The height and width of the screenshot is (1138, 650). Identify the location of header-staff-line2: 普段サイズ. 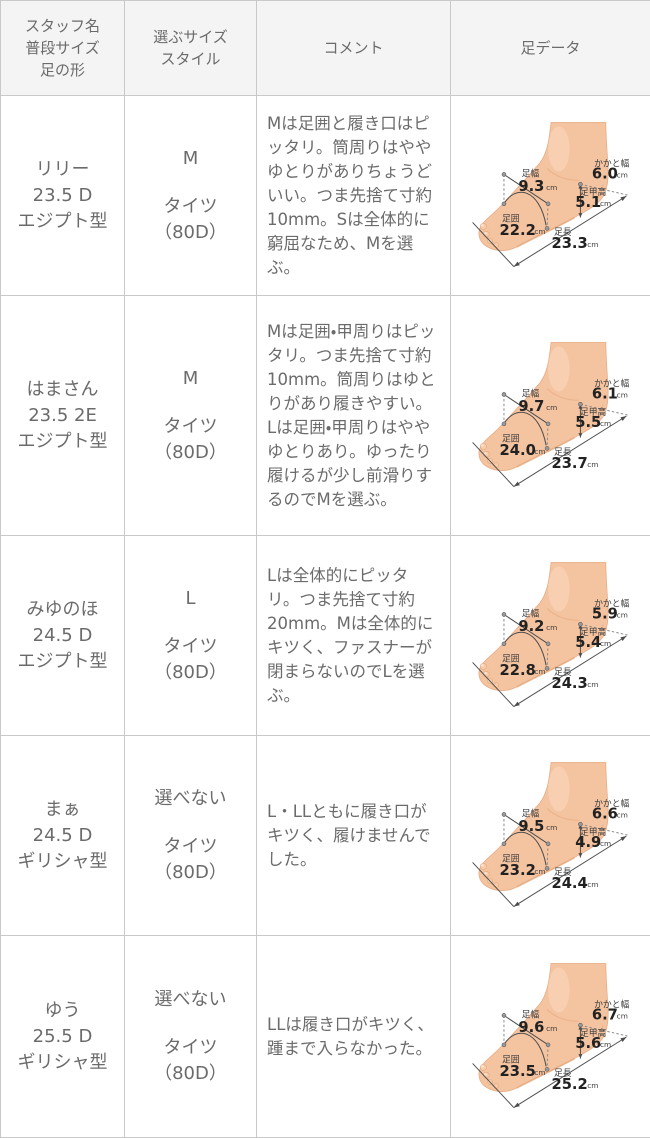
(62, 48).